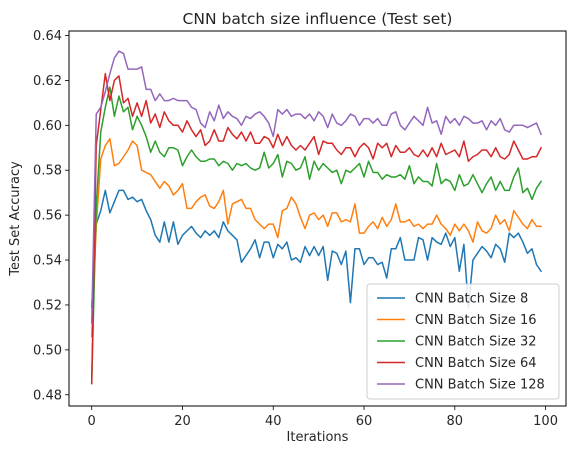  What do you see at coordinates (471, 299) in the screenshot?
I see `legend-label: CNN Batch Size 8` at bounding box center [471, 299].